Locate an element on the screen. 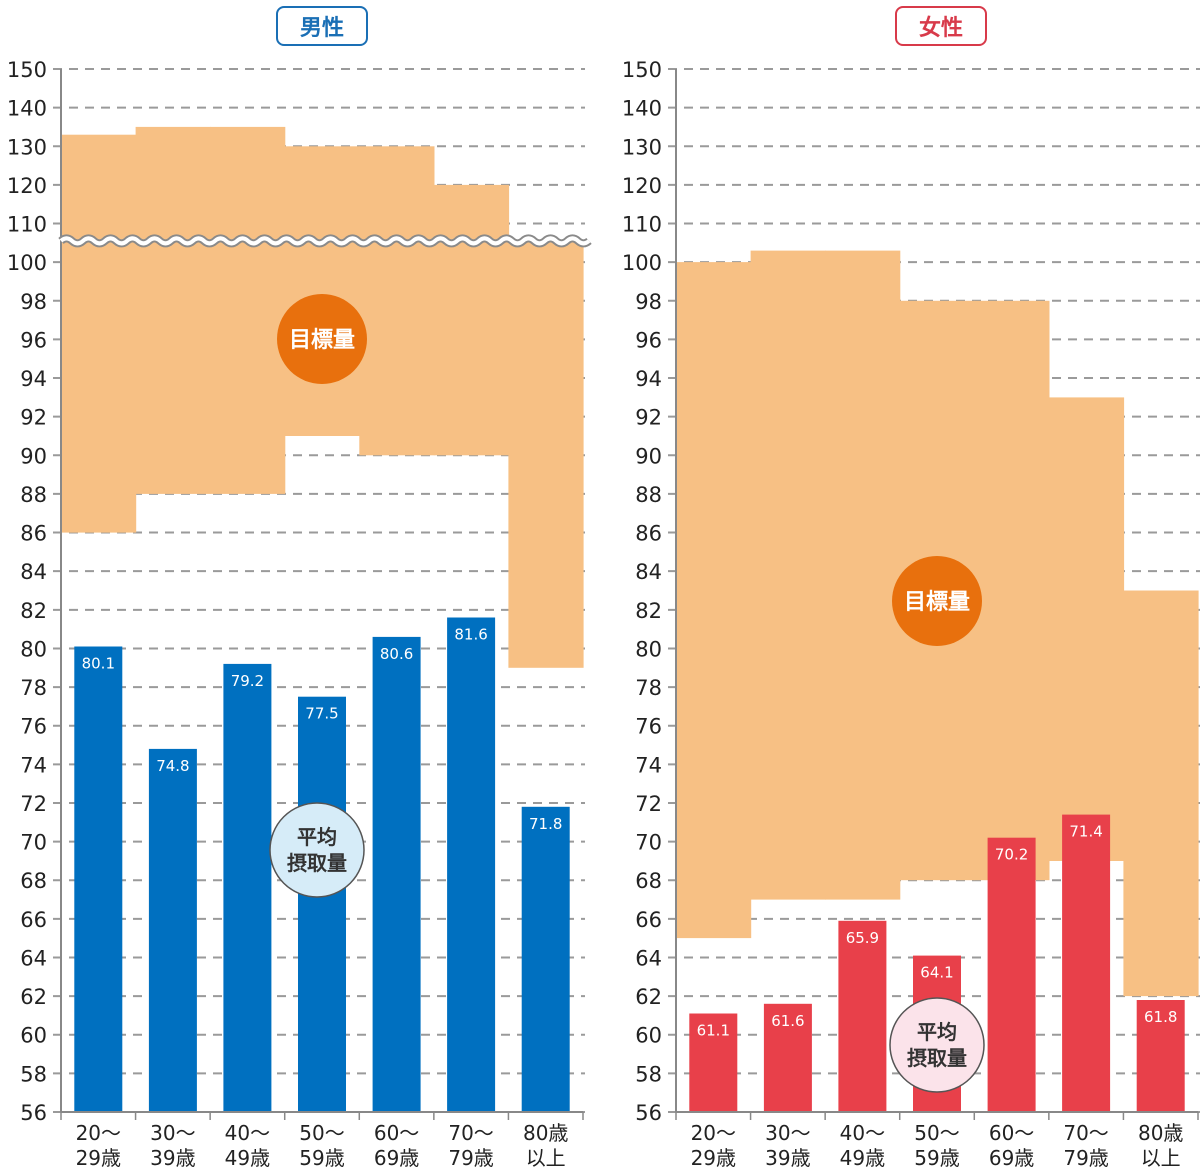 This screenshot has height=1169, width=1200. x-tick-label-line: 49歳 is located at coordinates (247, 1157).